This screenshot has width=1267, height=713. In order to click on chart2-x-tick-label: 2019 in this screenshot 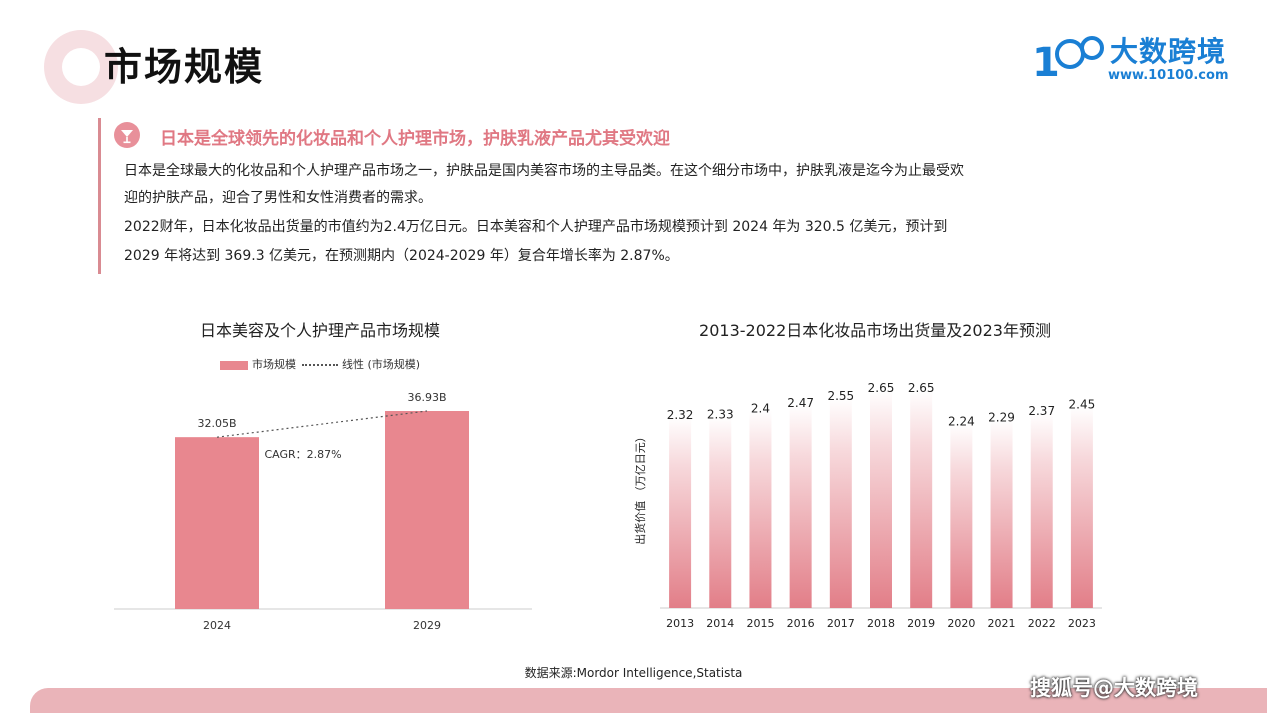, I will do `click(921, 623)`.